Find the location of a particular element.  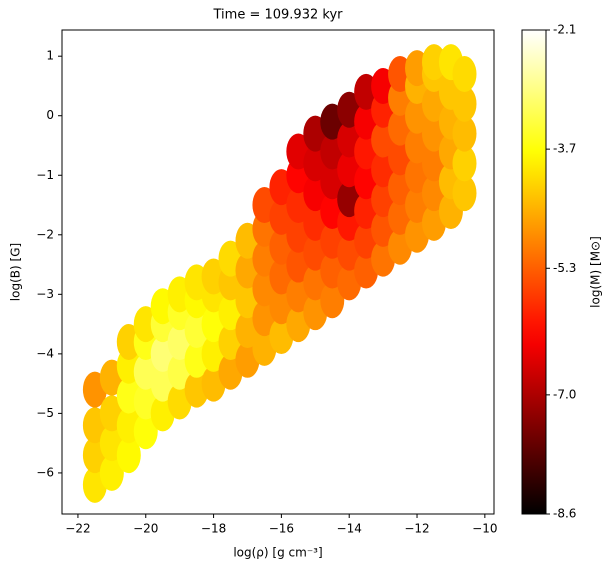

x-tick-label: −14 is located at coordinates (349, 529).